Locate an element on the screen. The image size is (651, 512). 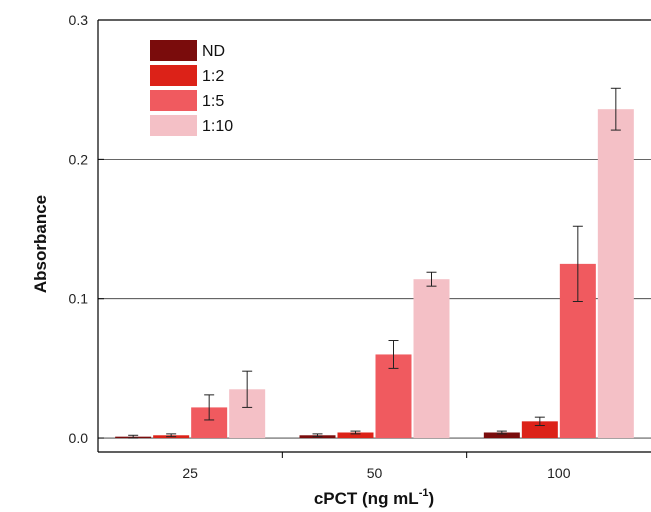
legend-label: 1:10 is located at coordinates (217, 126).